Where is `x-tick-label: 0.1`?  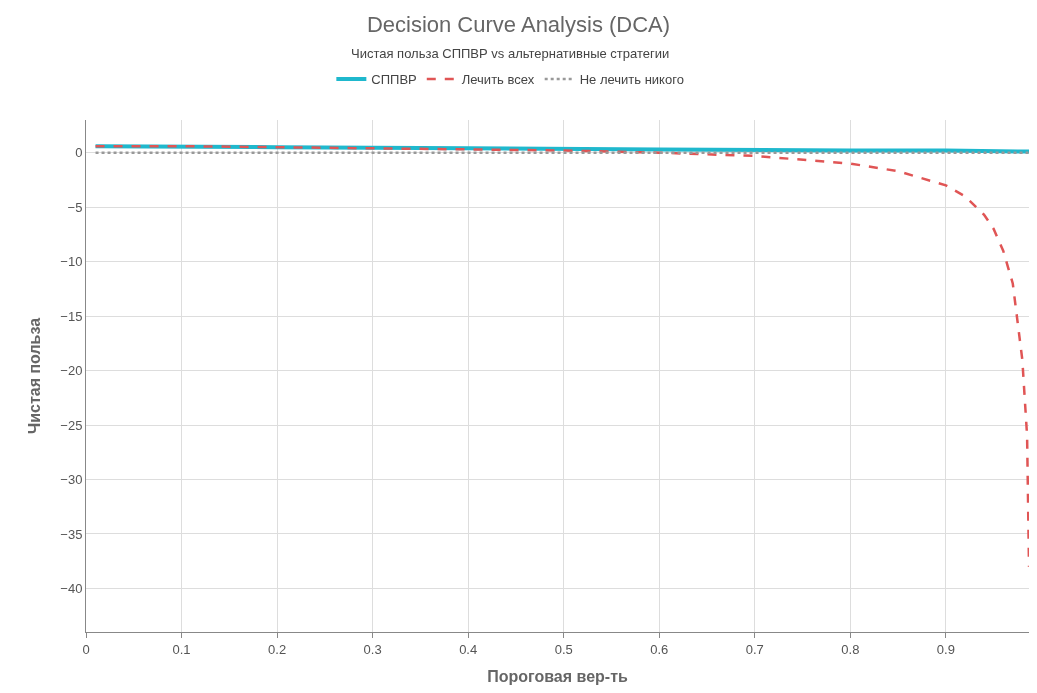 x-tick-label: 0.1 is located at coordinates (181, 649).